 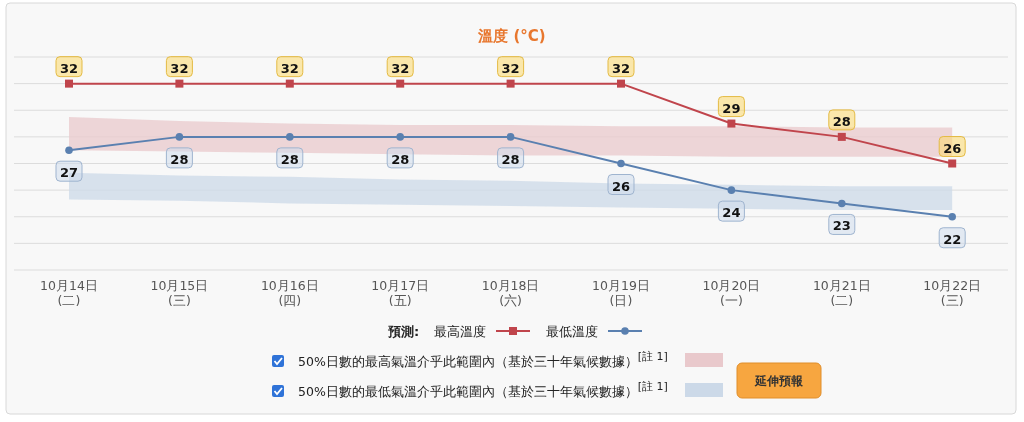 I want to click on legend-title: 預測:, so click(x=403, y=331).